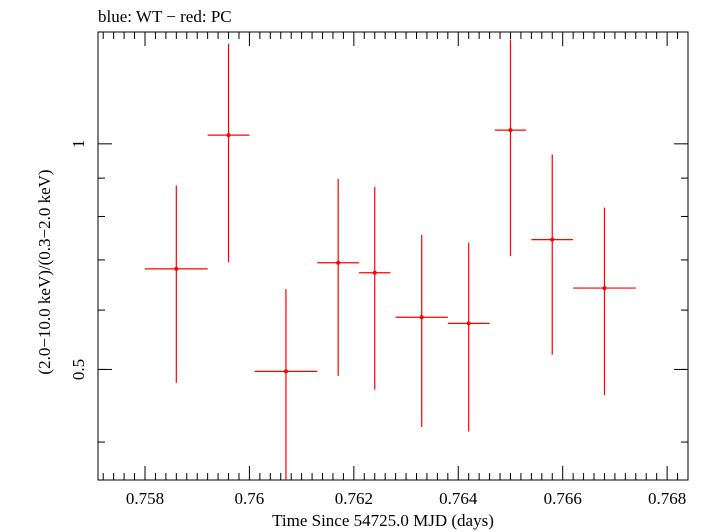 This screenshot has width=722, height=532. I want to click on x-axis-label: Time Since 54725.0 MJD (days), so click(383, 520).